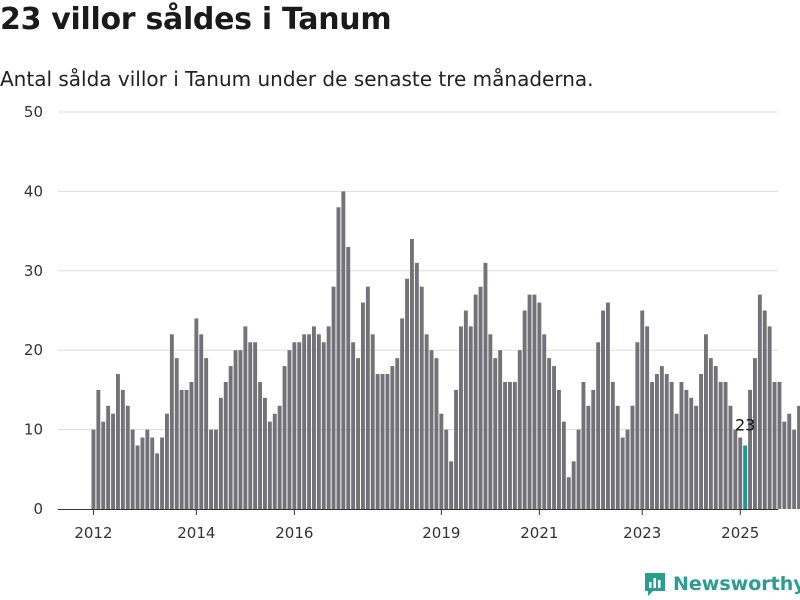  Describe the element at coordinates (441, 533) in the screenshot. I see `x-tick-label: 2019` at that location.